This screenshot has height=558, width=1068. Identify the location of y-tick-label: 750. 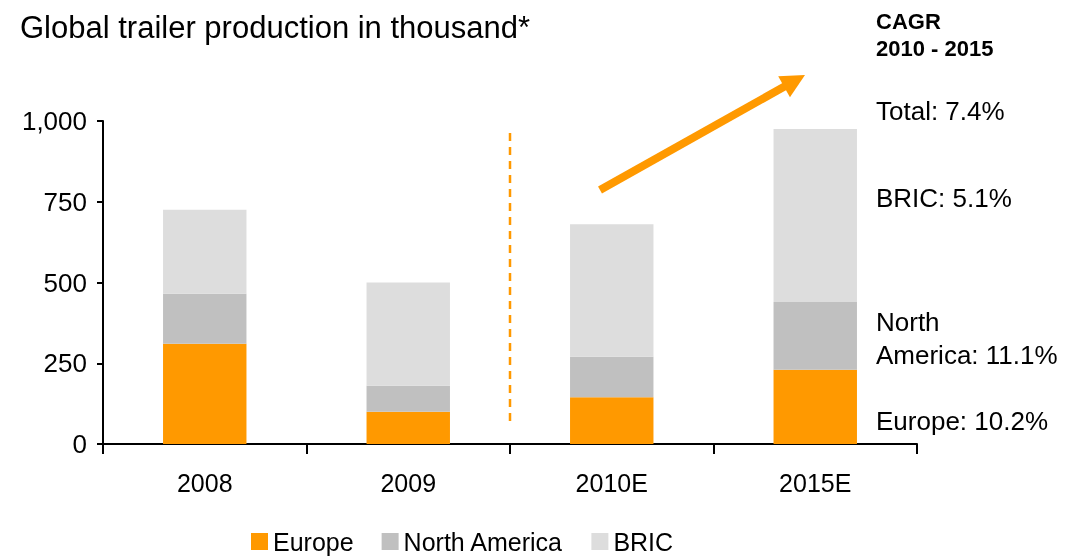
(65, 201).